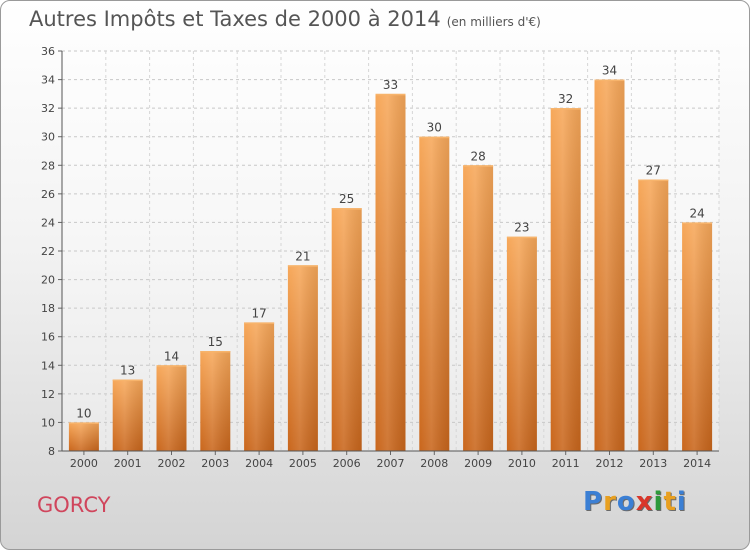 This screenshot has height=550, width=750. Describe the element at coordinates (478, 463) in the screenshot. I see `x-tick-label: 2009` at that location.